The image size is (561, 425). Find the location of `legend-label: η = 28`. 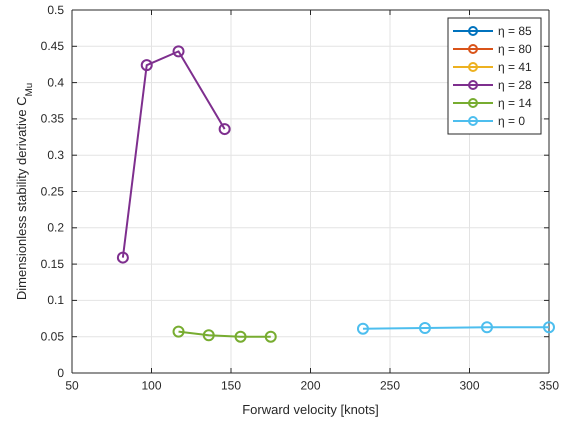

legend-label: η = 28 is located at coordinates (515, 85).